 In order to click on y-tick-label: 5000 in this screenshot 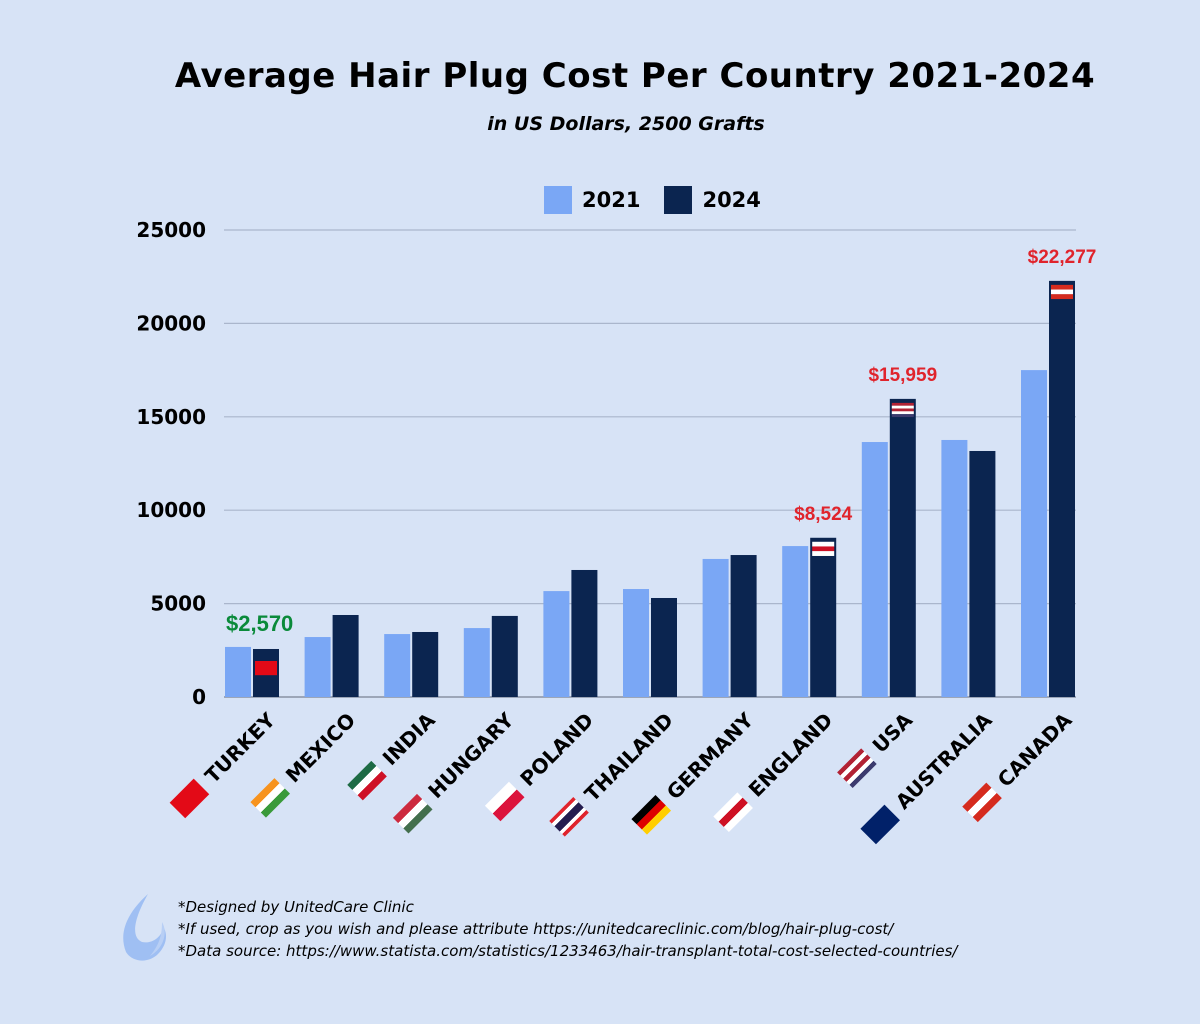, I will do `click(178, 604)`.